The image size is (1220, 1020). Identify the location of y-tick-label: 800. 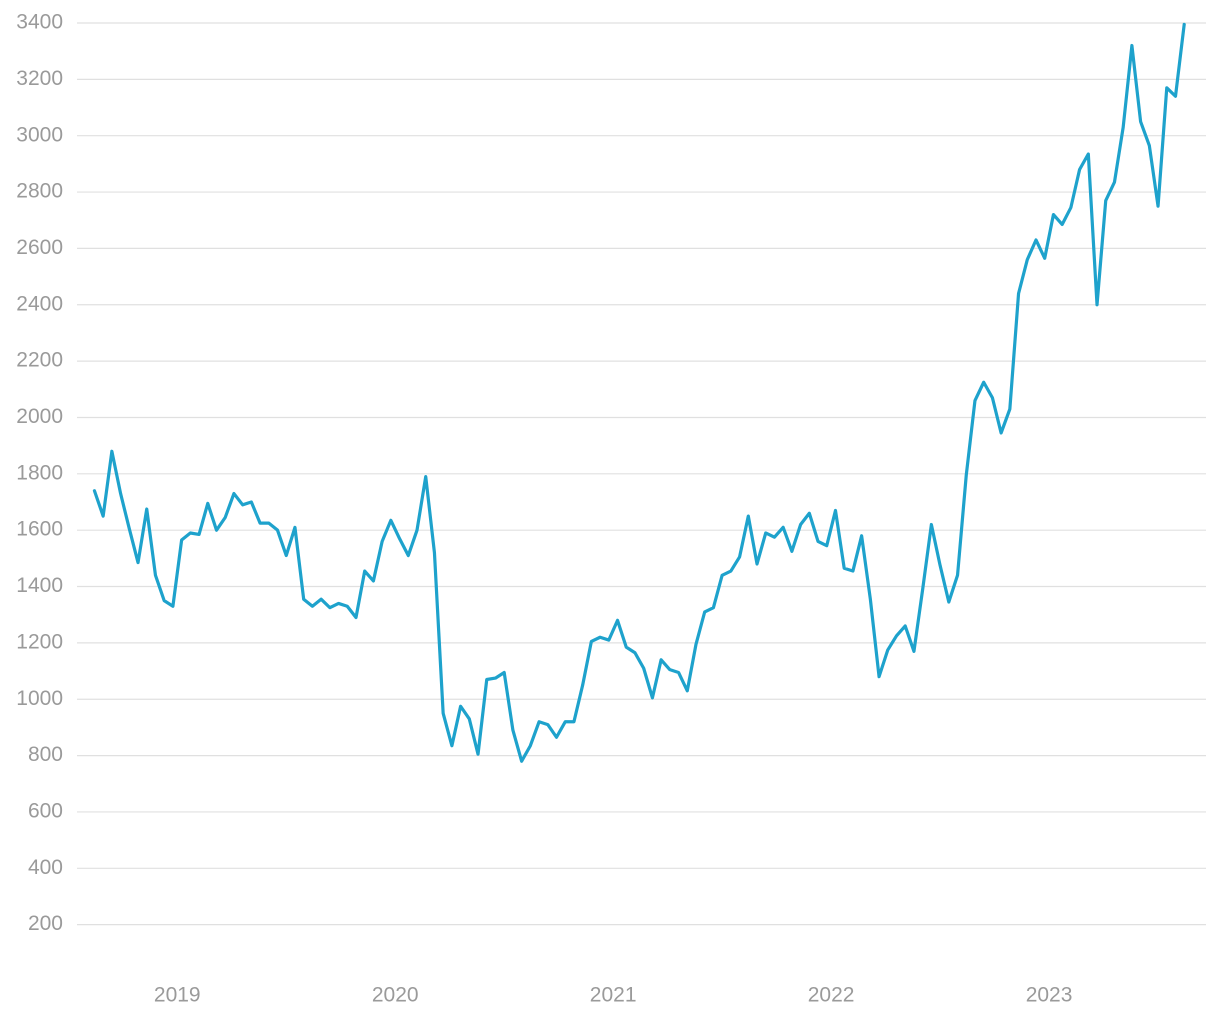
(45, 754).